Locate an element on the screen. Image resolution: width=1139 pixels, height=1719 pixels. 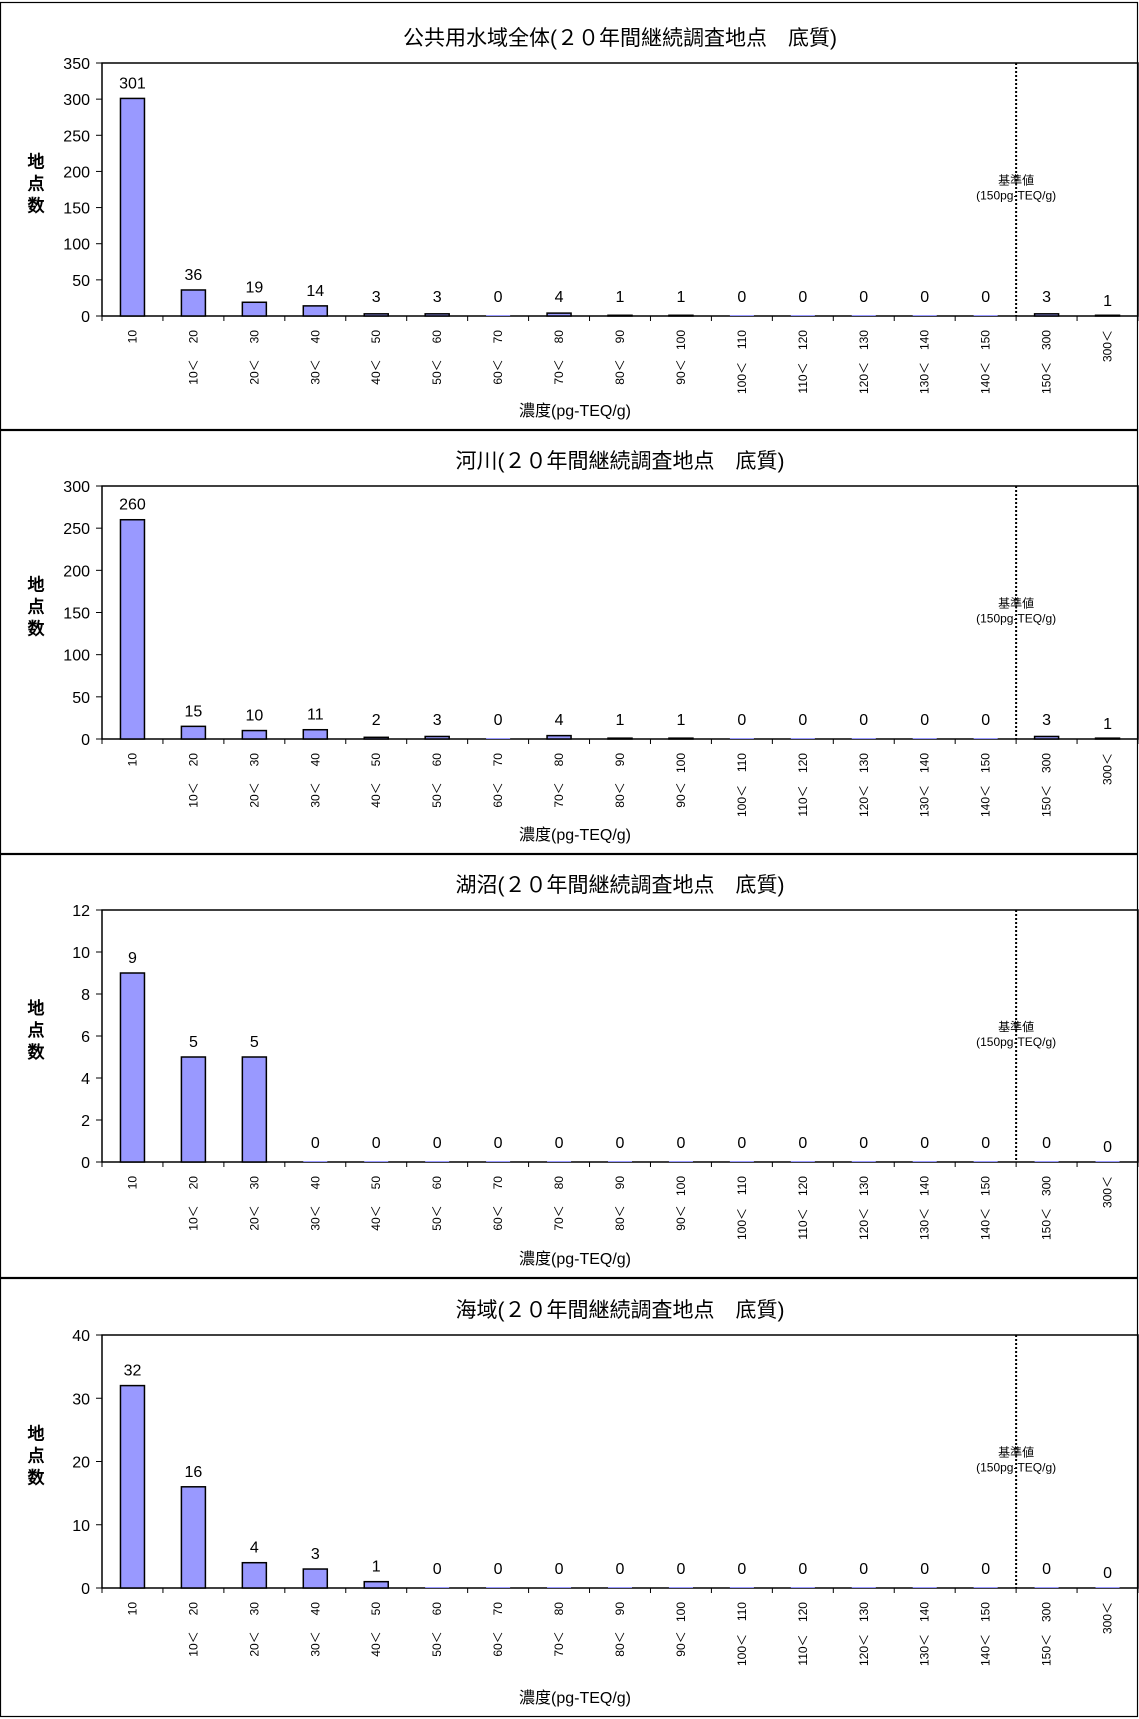
x-tick-label-upper: 150 is located at coordinates (986, 340).